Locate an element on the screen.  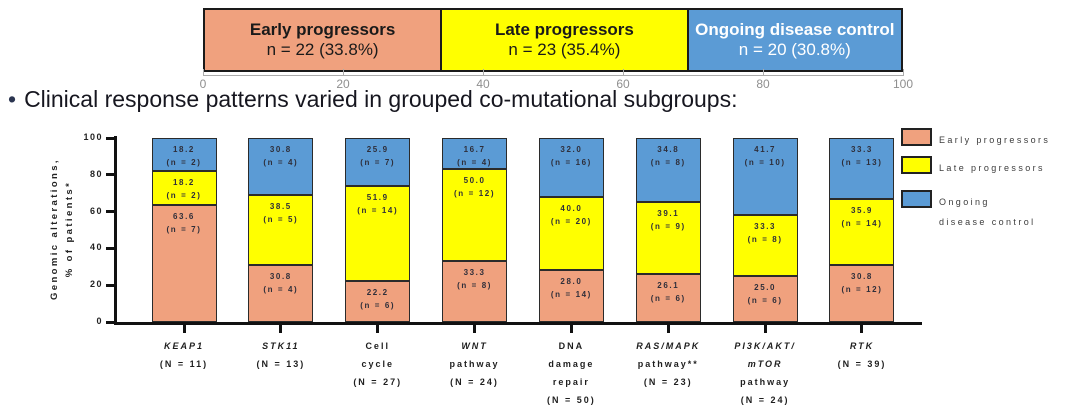
x-category-label-line: Cell is located at coordinates (377, 346).